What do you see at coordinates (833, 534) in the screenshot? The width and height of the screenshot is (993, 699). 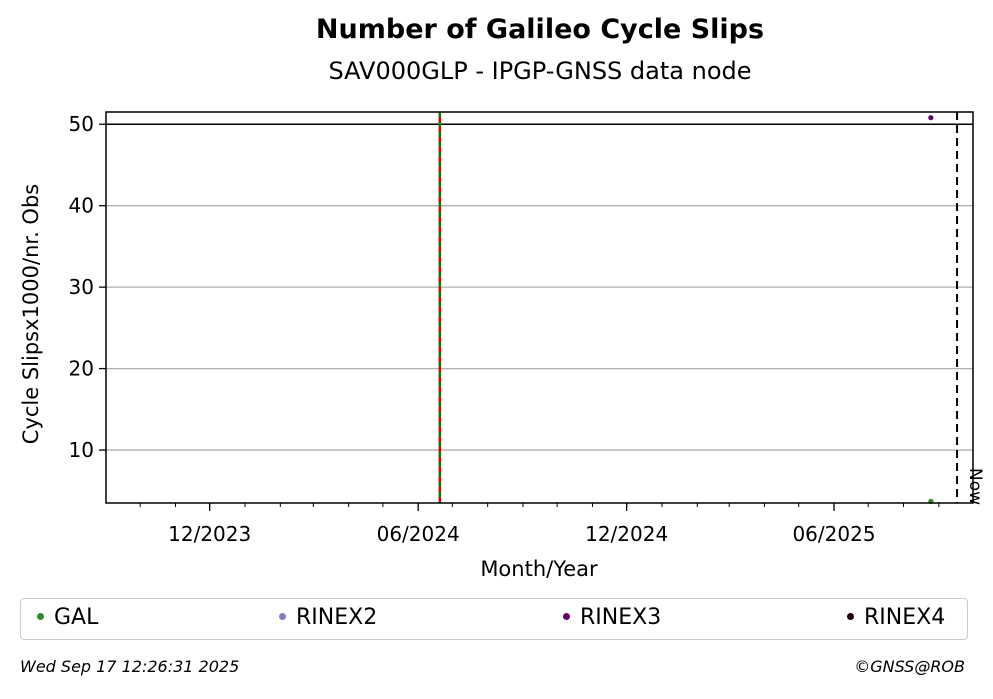 I see `x-tick-label: 06/2025` at bounding box center [833, 534].